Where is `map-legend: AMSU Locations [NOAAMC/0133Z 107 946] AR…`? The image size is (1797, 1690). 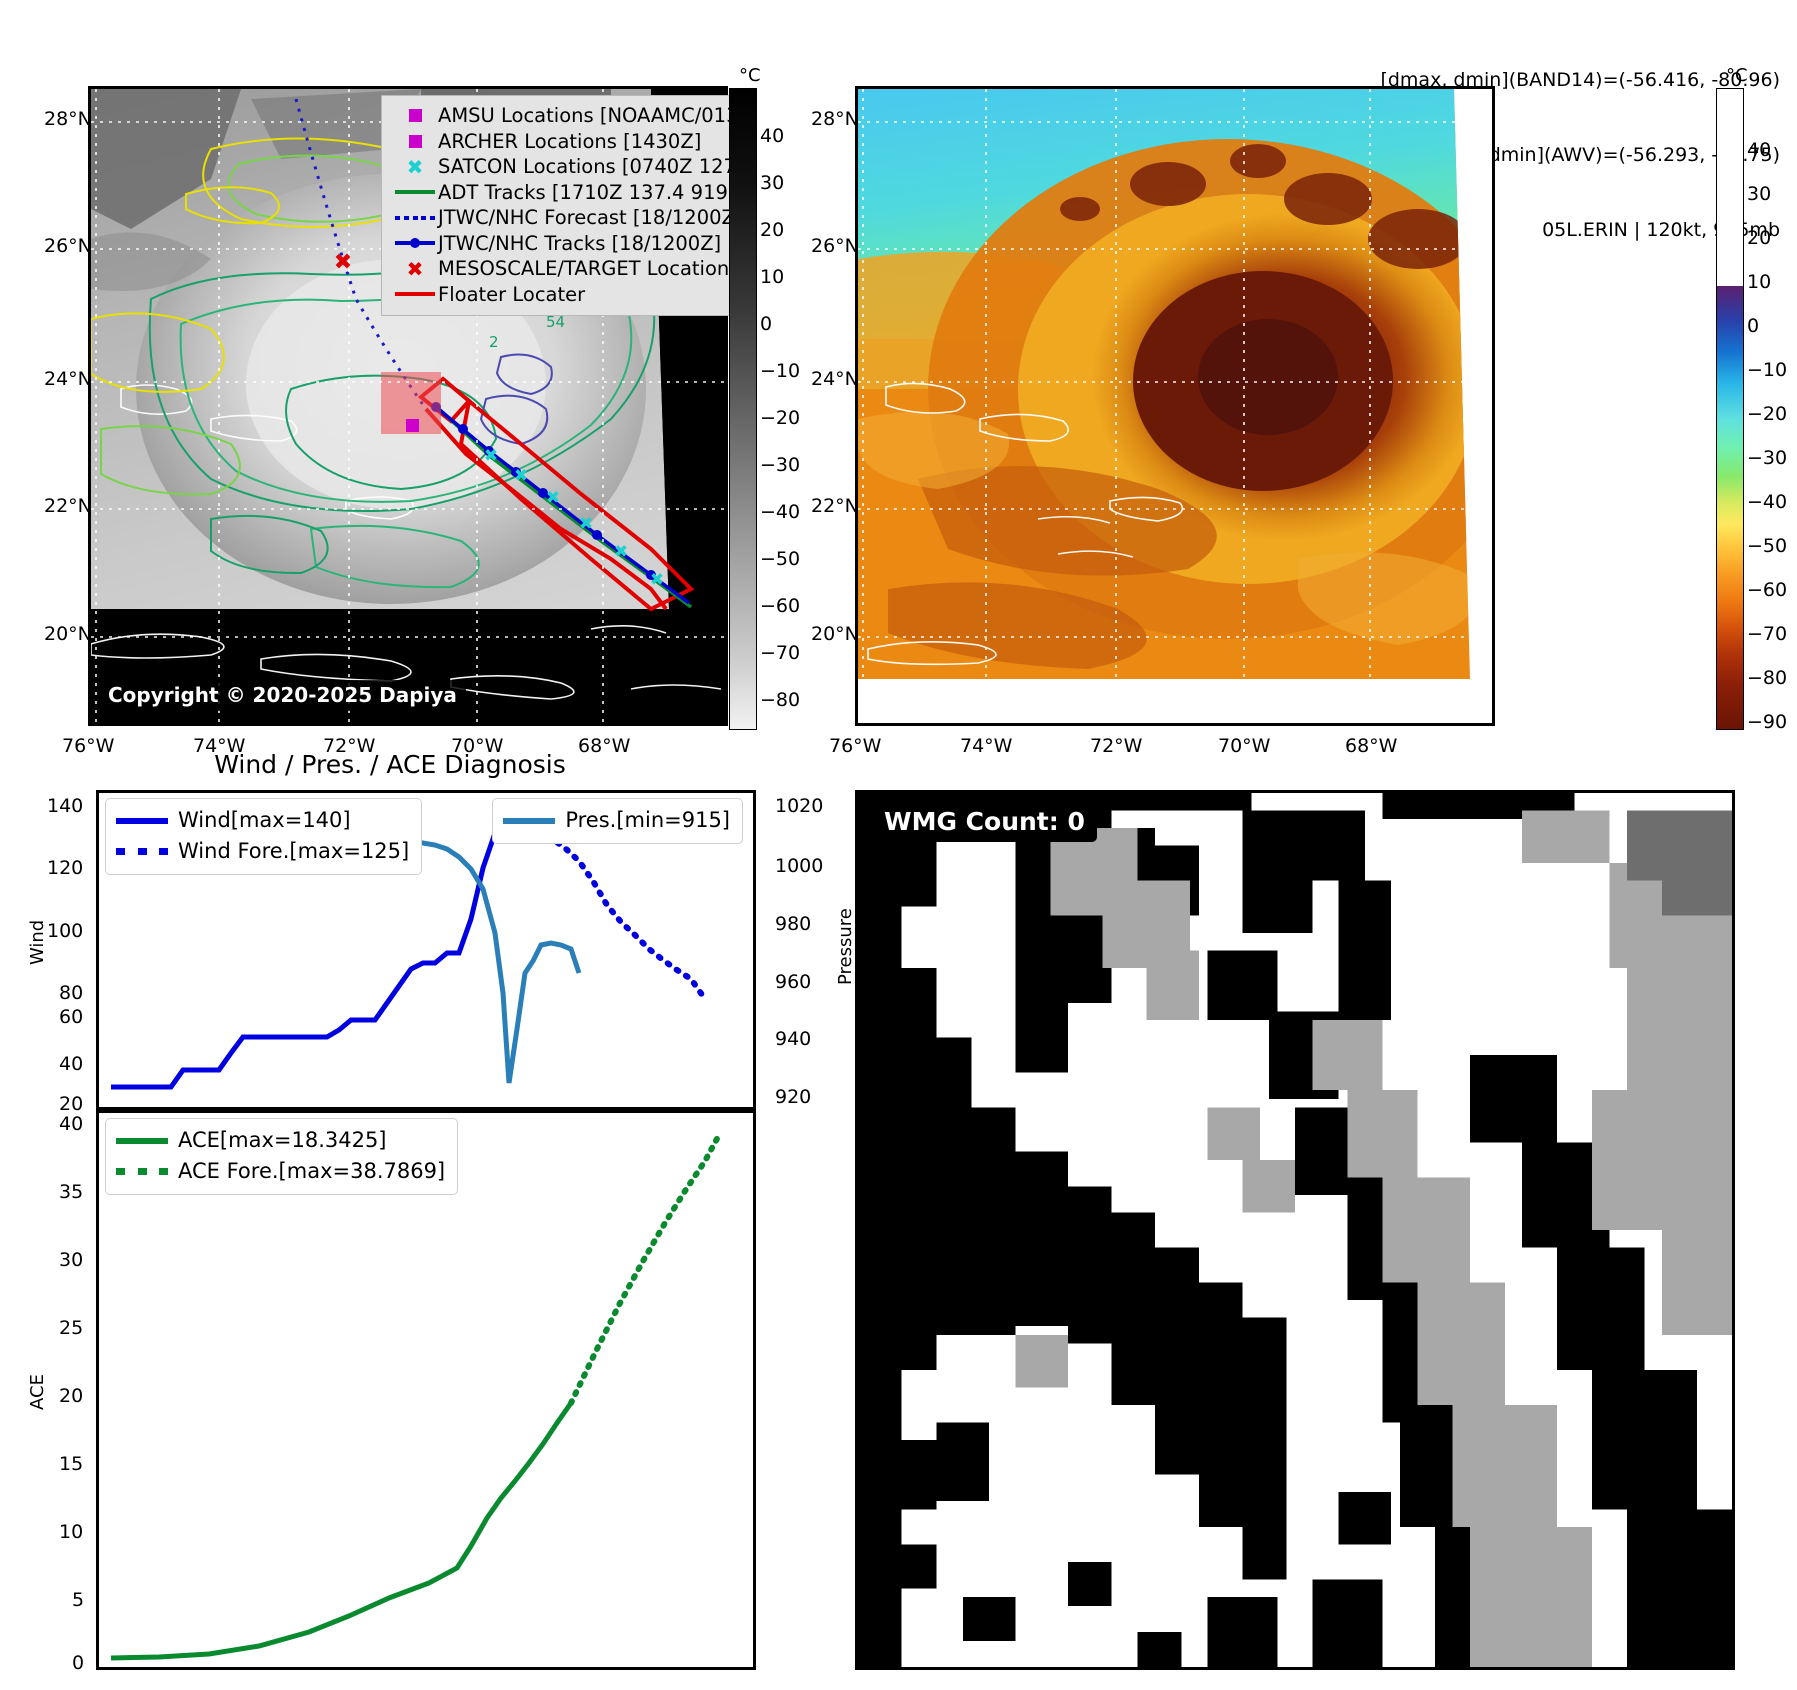 map-legend: AMSU Locations [NOAAMC/0133Z 107 946] AR… is located at coordinates (562, 205).